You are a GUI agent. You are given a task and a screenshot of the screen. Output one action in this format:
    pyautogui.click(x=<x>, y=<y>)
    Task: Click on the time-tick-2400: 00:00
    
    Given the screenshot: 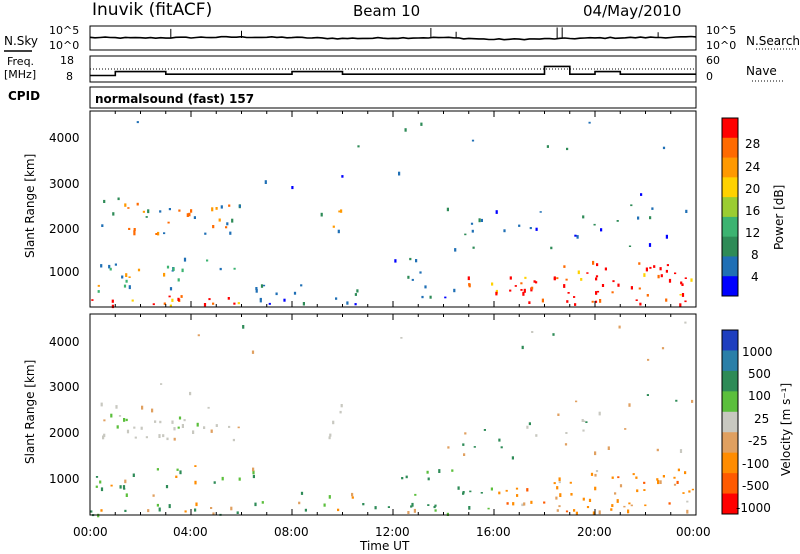 What is the action you would take?
    pyautogui.click(x=693, y=532)
    